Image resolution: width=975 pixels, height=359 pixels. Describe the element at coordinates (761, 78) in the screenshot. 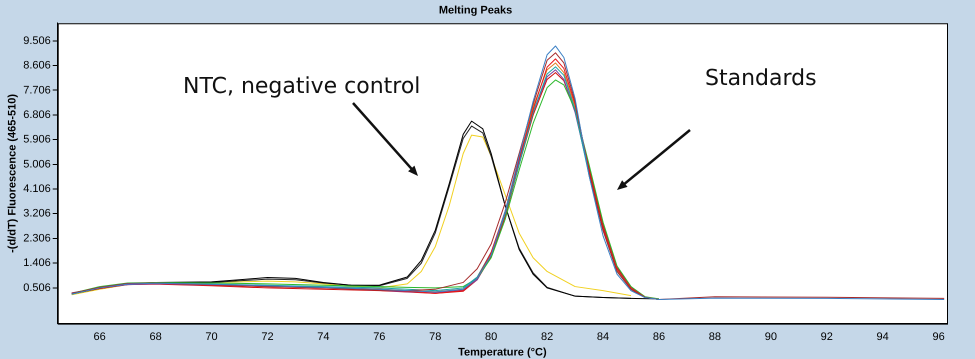

I see `annotation: Standards` at that location.